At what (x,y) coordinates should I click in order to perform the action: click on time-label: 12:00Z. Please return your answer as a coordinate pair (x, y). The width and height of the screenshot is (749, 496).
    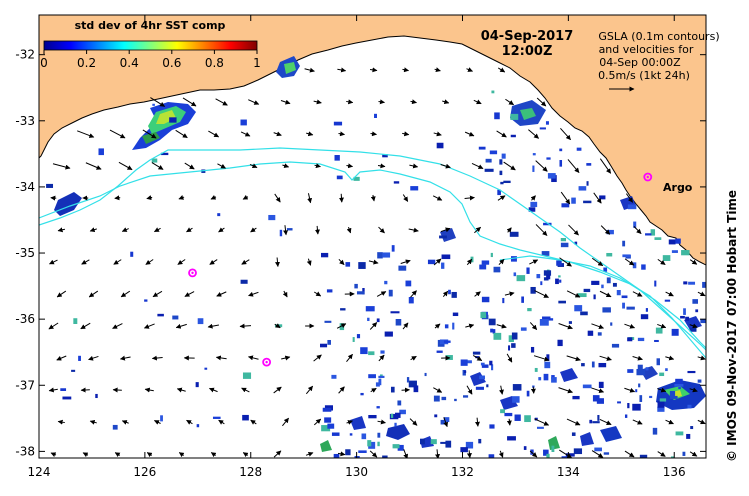
    Looking at the image, I should click on (527, 51).